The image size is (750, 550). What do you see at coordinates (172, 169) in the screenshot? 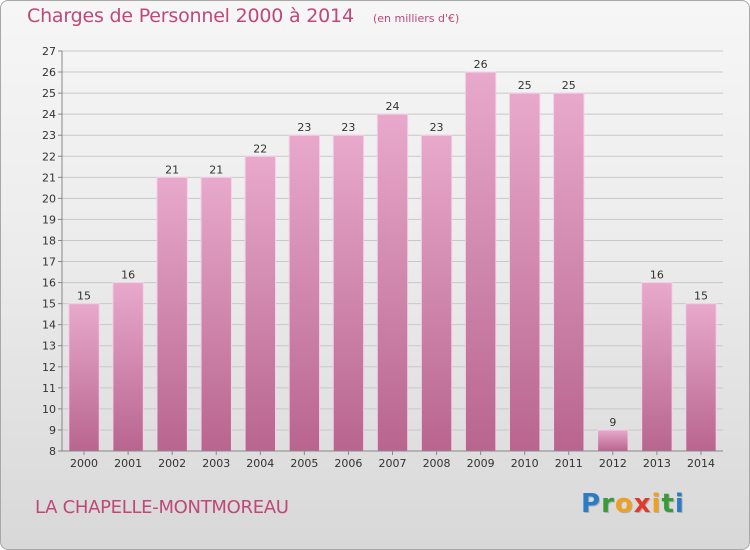
I see `data-label-2002: 21` at bounding box center [172, 169].